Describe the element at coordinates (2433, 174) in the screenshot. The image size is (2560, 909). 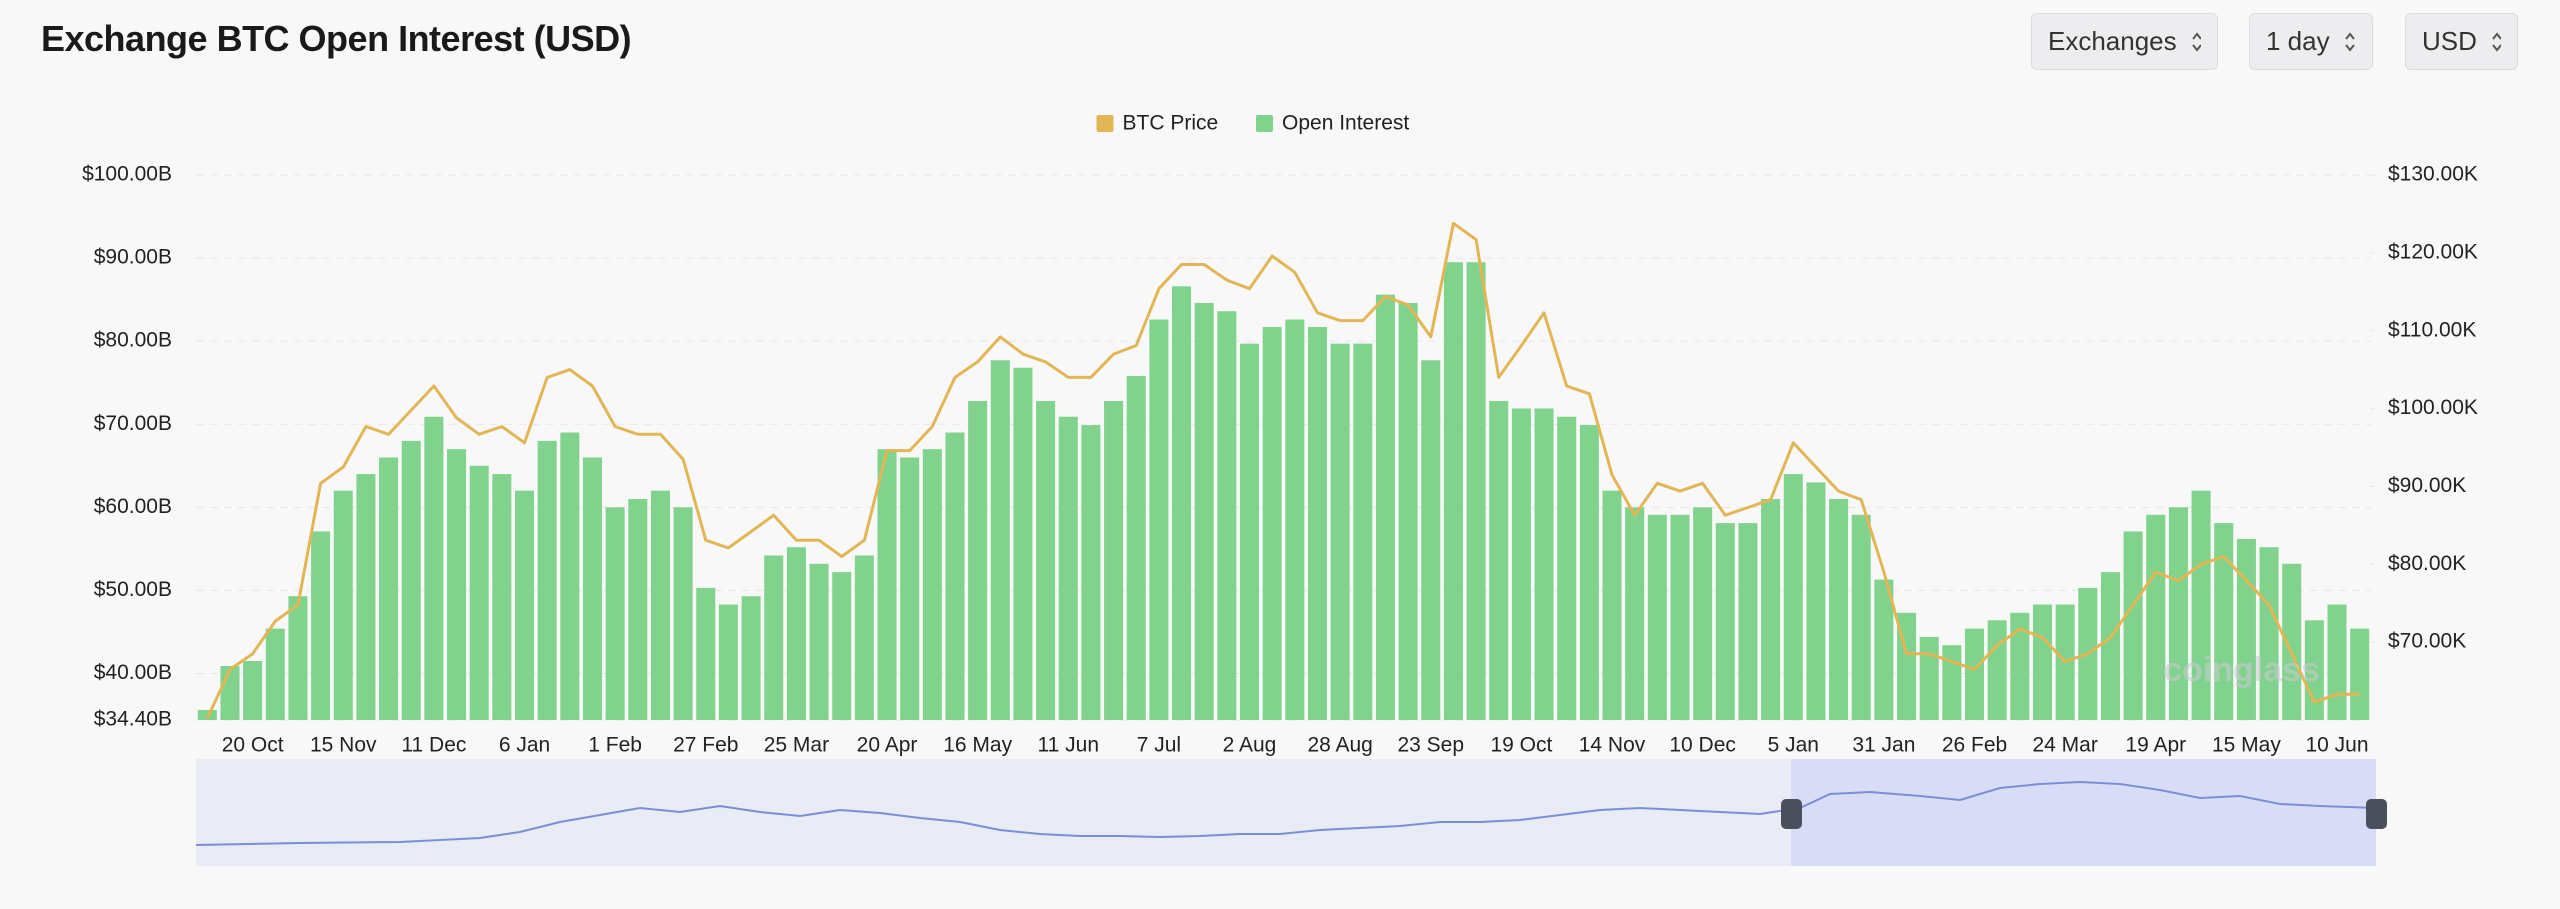
I see `y2-tick-label: $130.00K` at that location.